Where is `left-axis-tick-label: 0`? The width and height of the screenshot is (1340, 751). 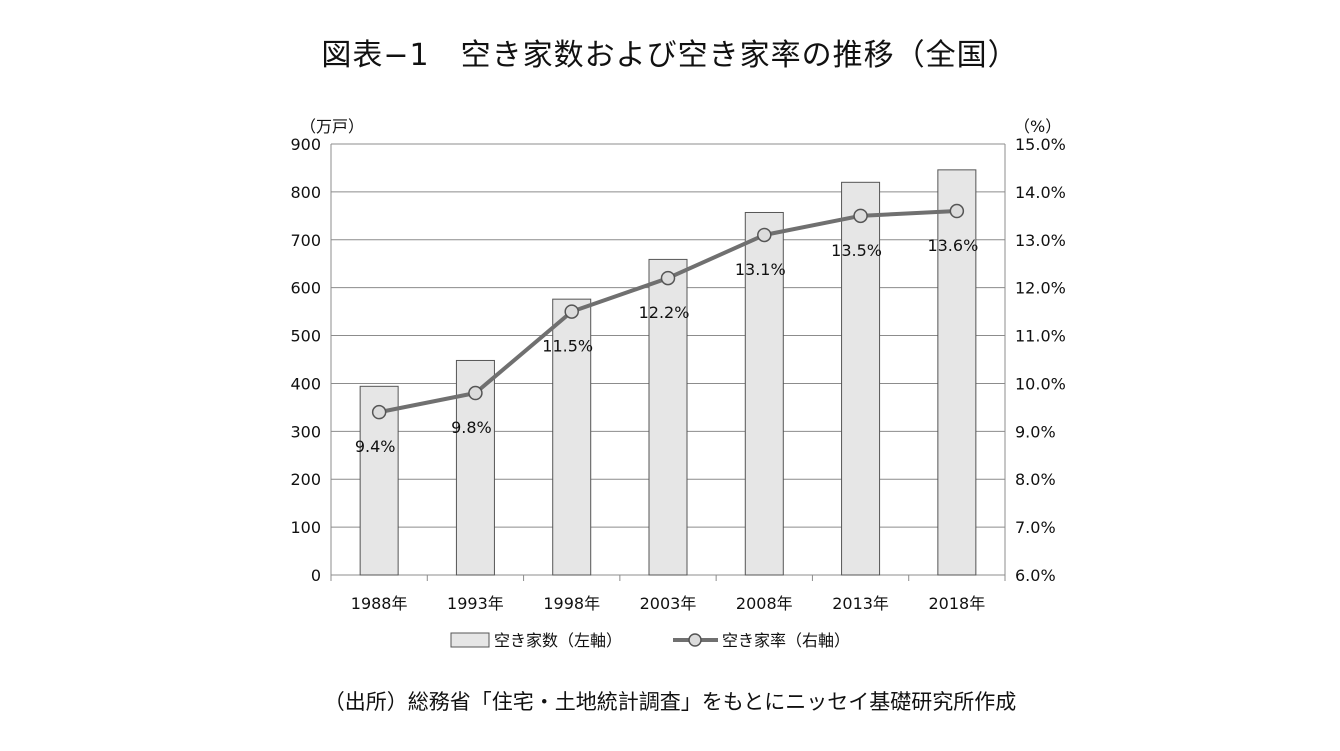
left-axis-tick-label: 0 is located at coordinates (316, 575).